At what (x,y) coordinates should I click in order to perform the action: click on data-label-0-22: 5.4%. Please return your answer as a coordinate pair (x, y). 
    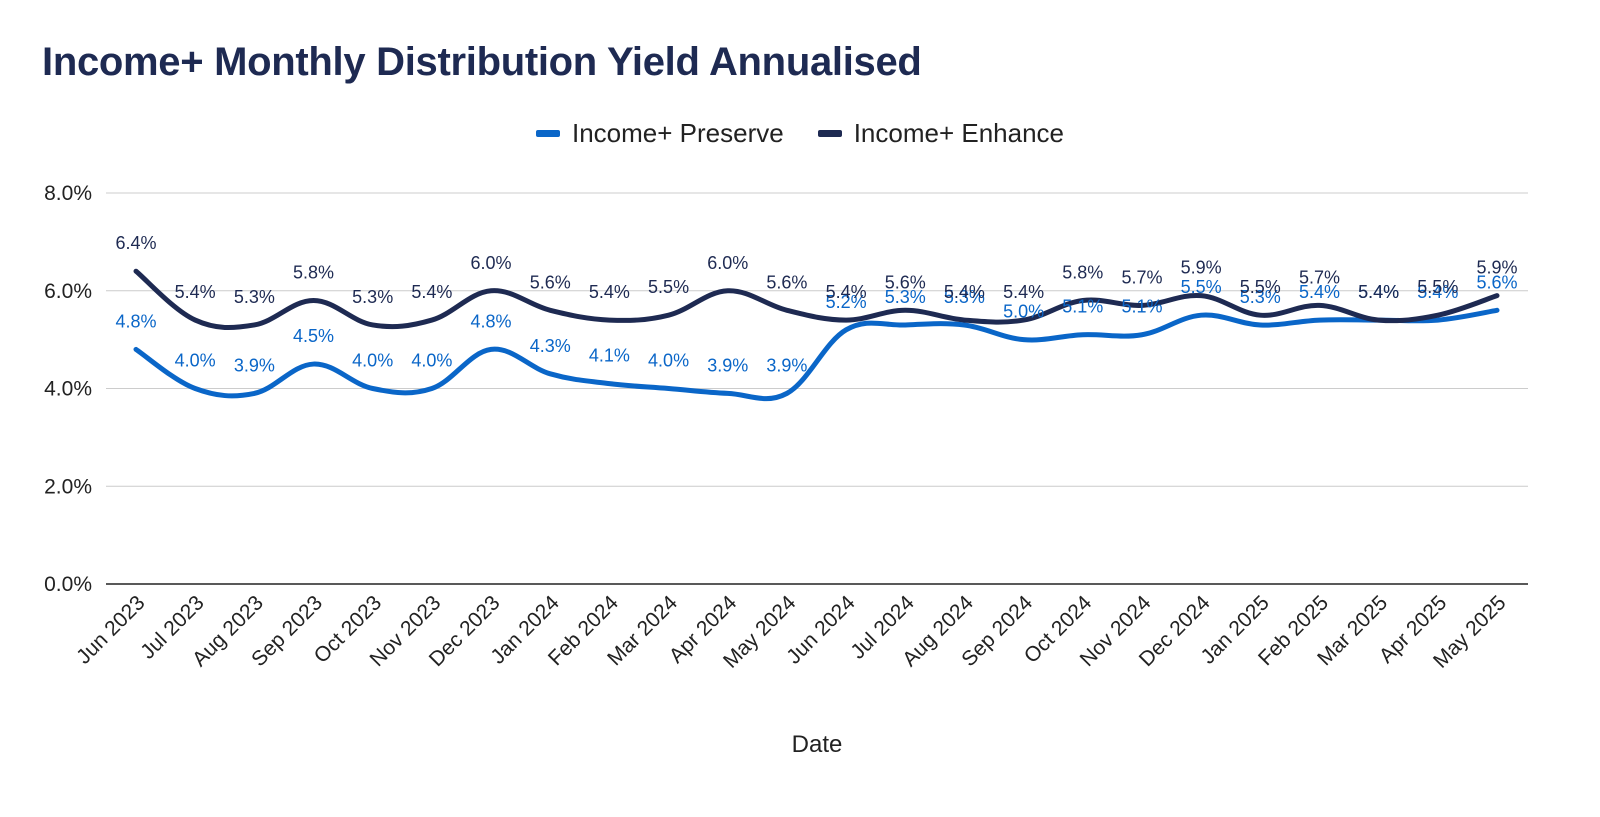
    Looking at the image, I should click on (1437, 292).